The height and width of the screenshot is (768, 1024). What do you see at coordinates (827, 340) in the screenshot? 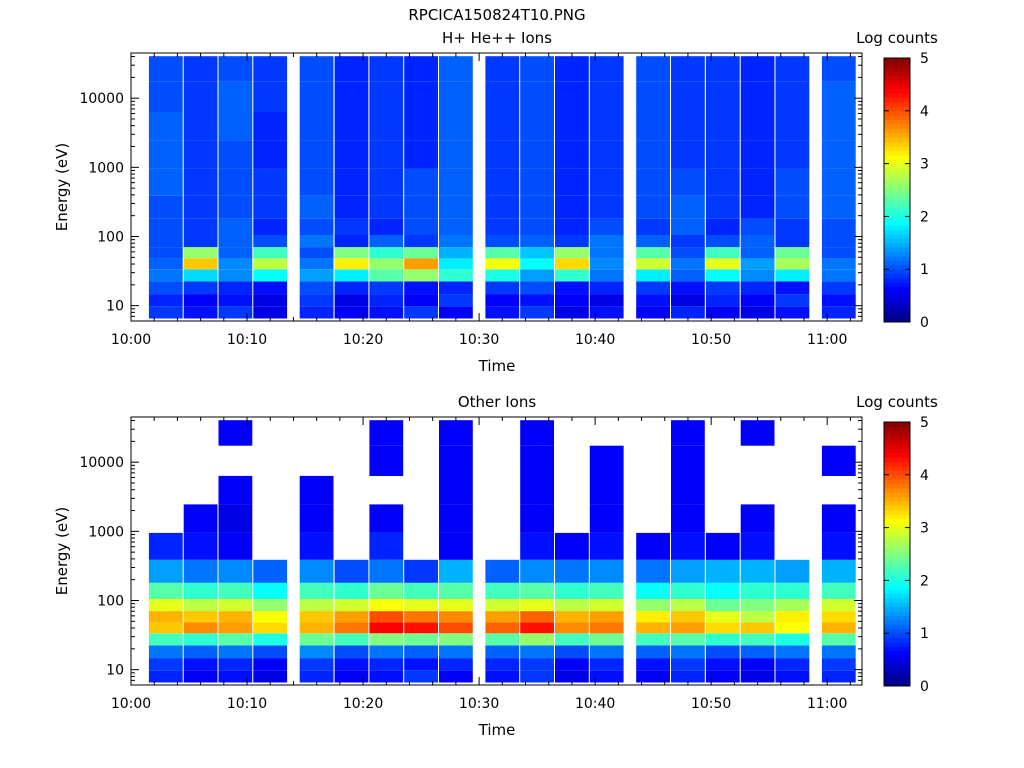
I see `x-tick-label: 11:00` at bounding box center [827, 340].